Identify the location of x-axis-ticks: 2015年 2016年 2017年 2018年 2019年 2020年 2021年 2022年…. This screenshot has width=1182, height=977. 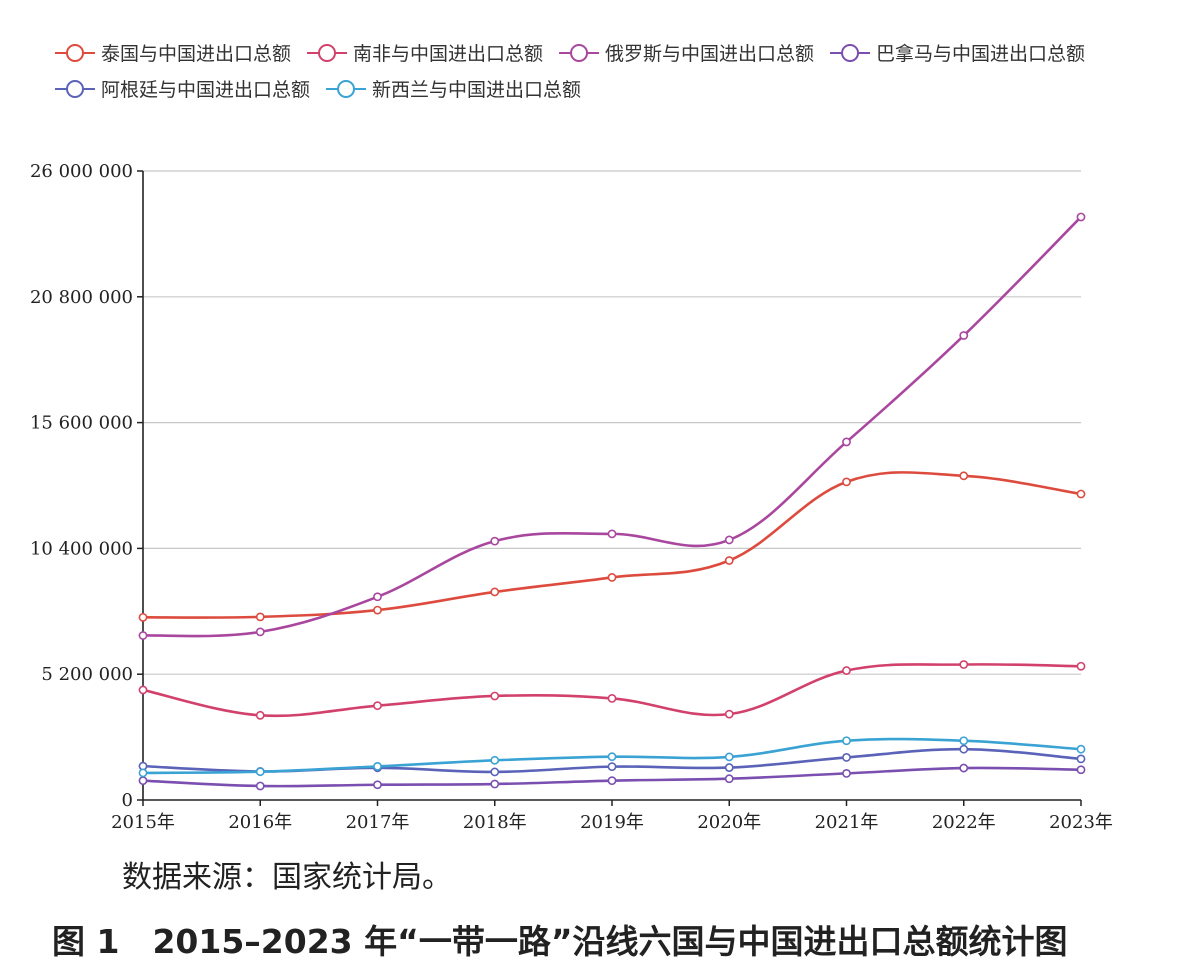
(612, 816).